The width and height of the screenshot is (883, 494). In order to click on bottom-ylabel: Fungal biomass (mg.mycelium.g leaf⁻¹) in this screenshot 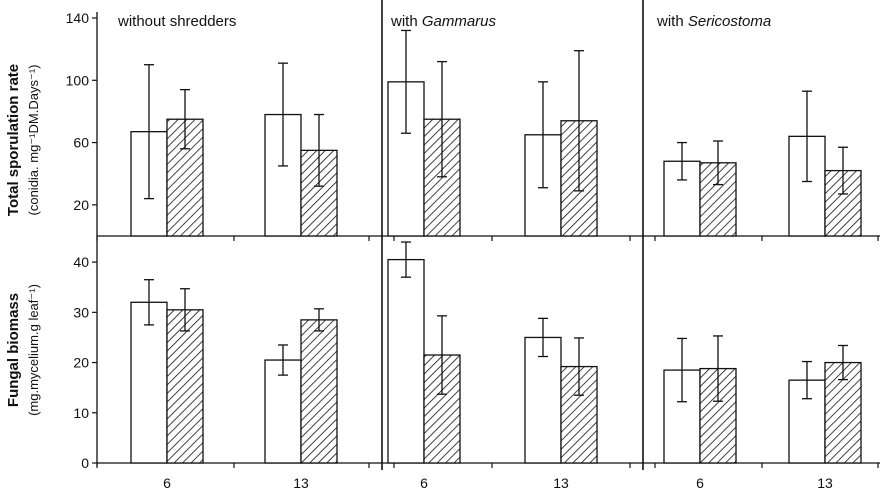, I will do `click(23, 350)`.